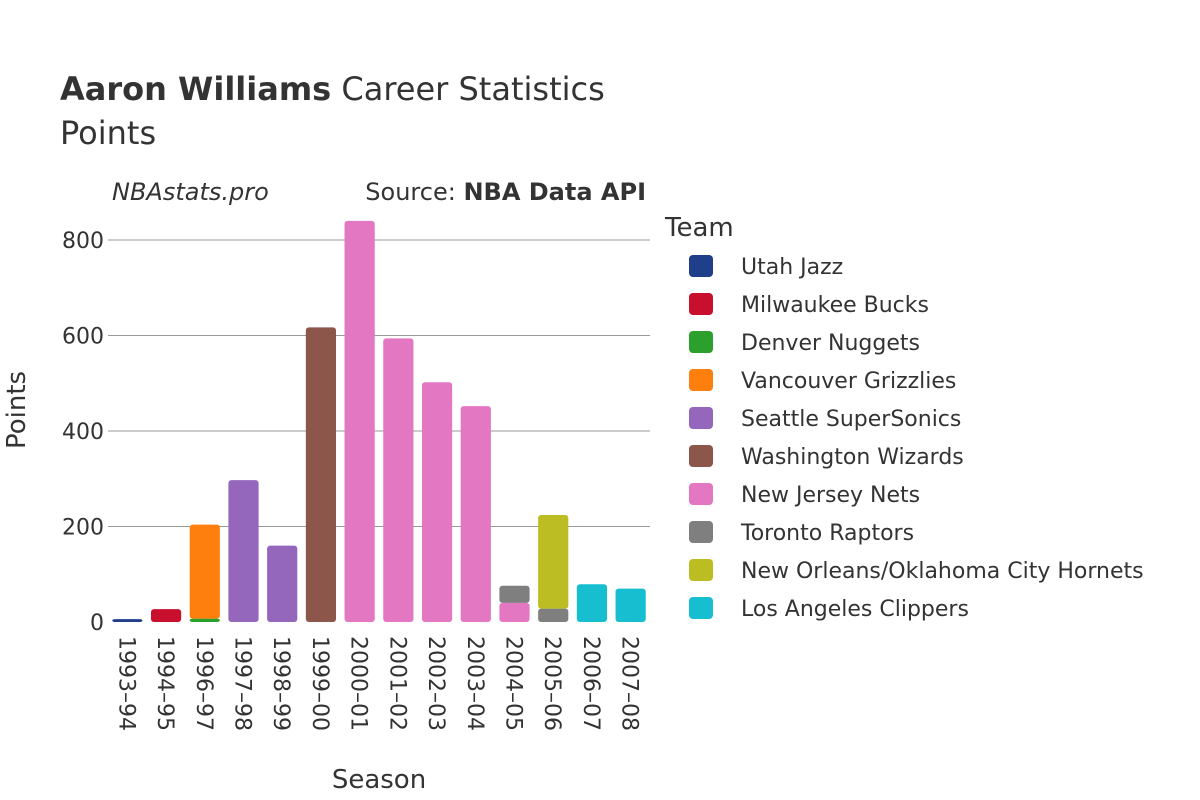 The height and width of the screenshot is (800, 1200). I want to click on bar-seattle-supersonics-1997–98, so click(243, 551).